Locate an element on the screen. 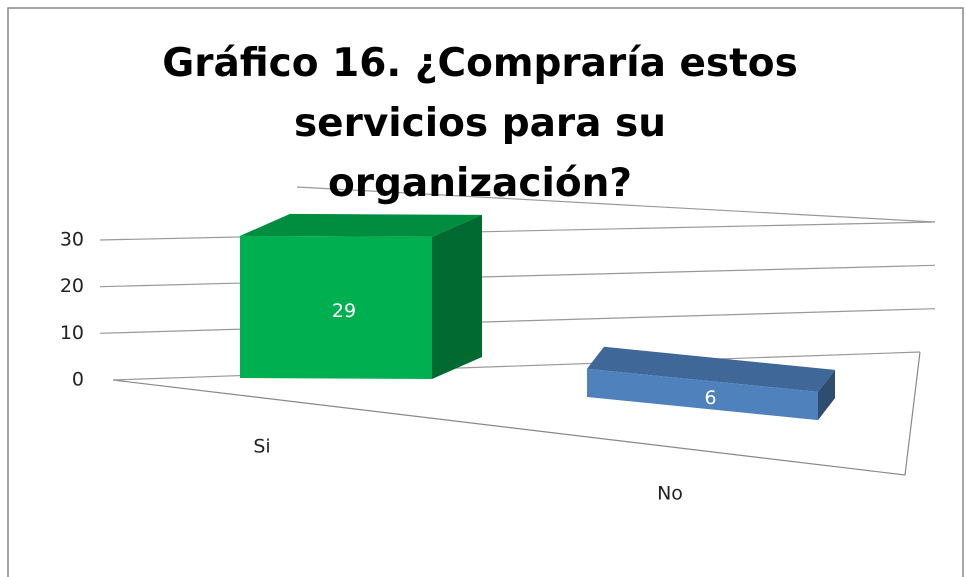  x-tick-label: Si is located at coordinates (261, 447).